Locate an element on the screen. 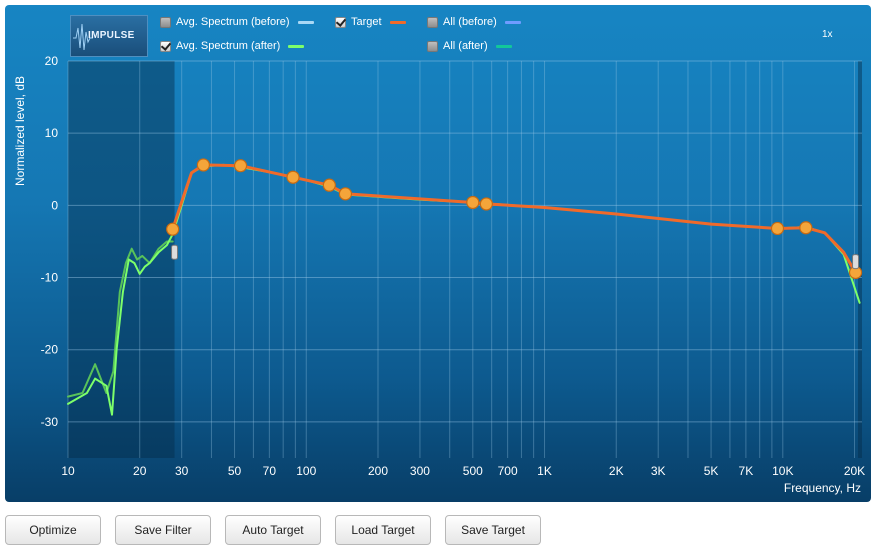 This screenshot has height=545, width=876. legend-label: Avg. Spectrum (after) is located at coordinates (228, 46).